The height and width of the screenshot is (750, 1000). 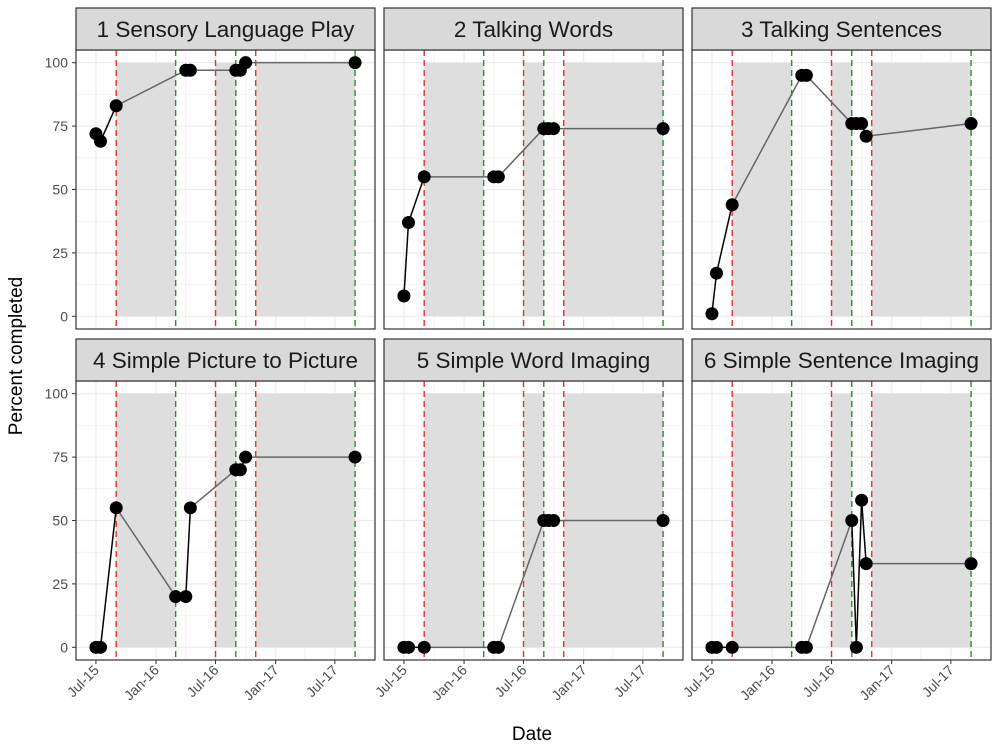 I want to click on facet-title: 3 Talking Sentences, so click(x=841, y=29).